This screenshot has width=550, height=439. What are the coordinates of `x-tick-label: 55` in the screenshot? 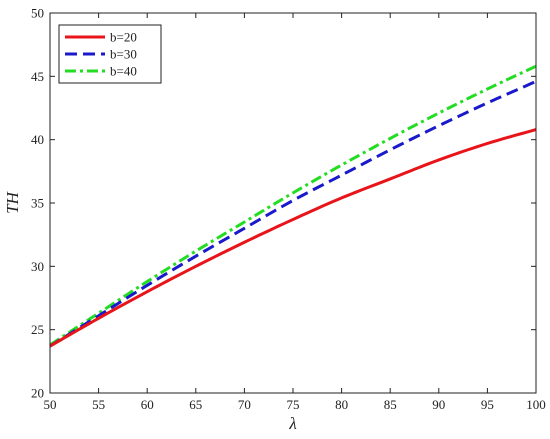 It's located at (98, 404).